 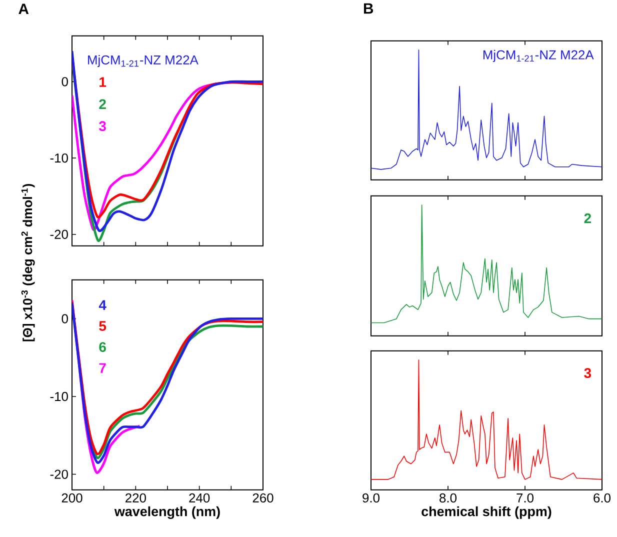 What do you see at coordinates (143, 61) in the screenshot?
I see `series-label: MjCM$_{1-21}$-NZ M22A` at bounding box center [143, 61].